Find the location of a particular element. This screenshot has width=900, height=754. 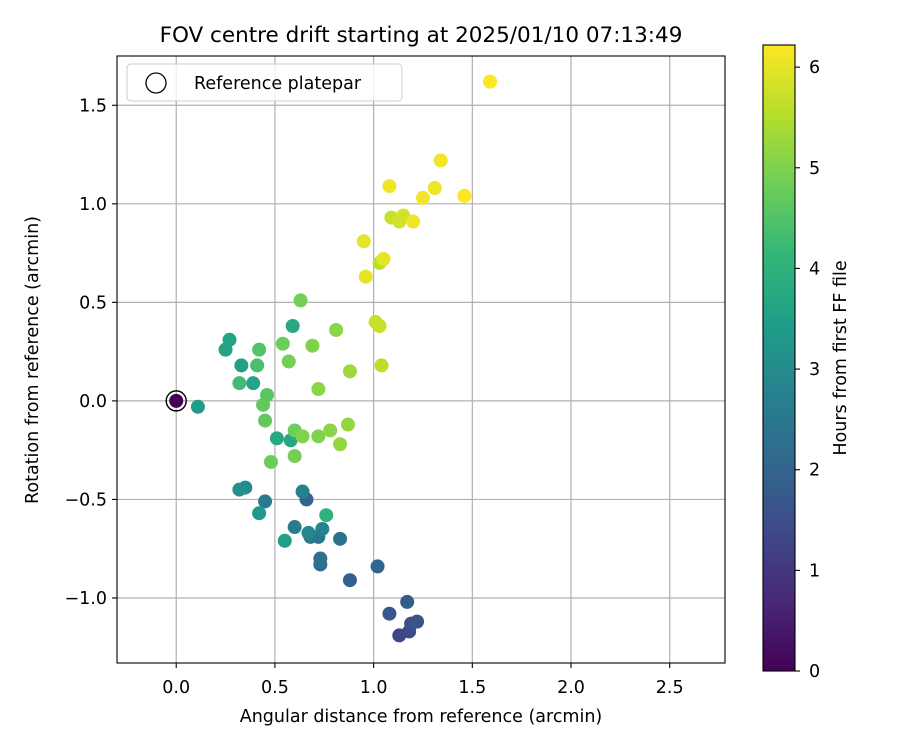

y-tick-label: 0.0 is located at coordinates (93, 402).